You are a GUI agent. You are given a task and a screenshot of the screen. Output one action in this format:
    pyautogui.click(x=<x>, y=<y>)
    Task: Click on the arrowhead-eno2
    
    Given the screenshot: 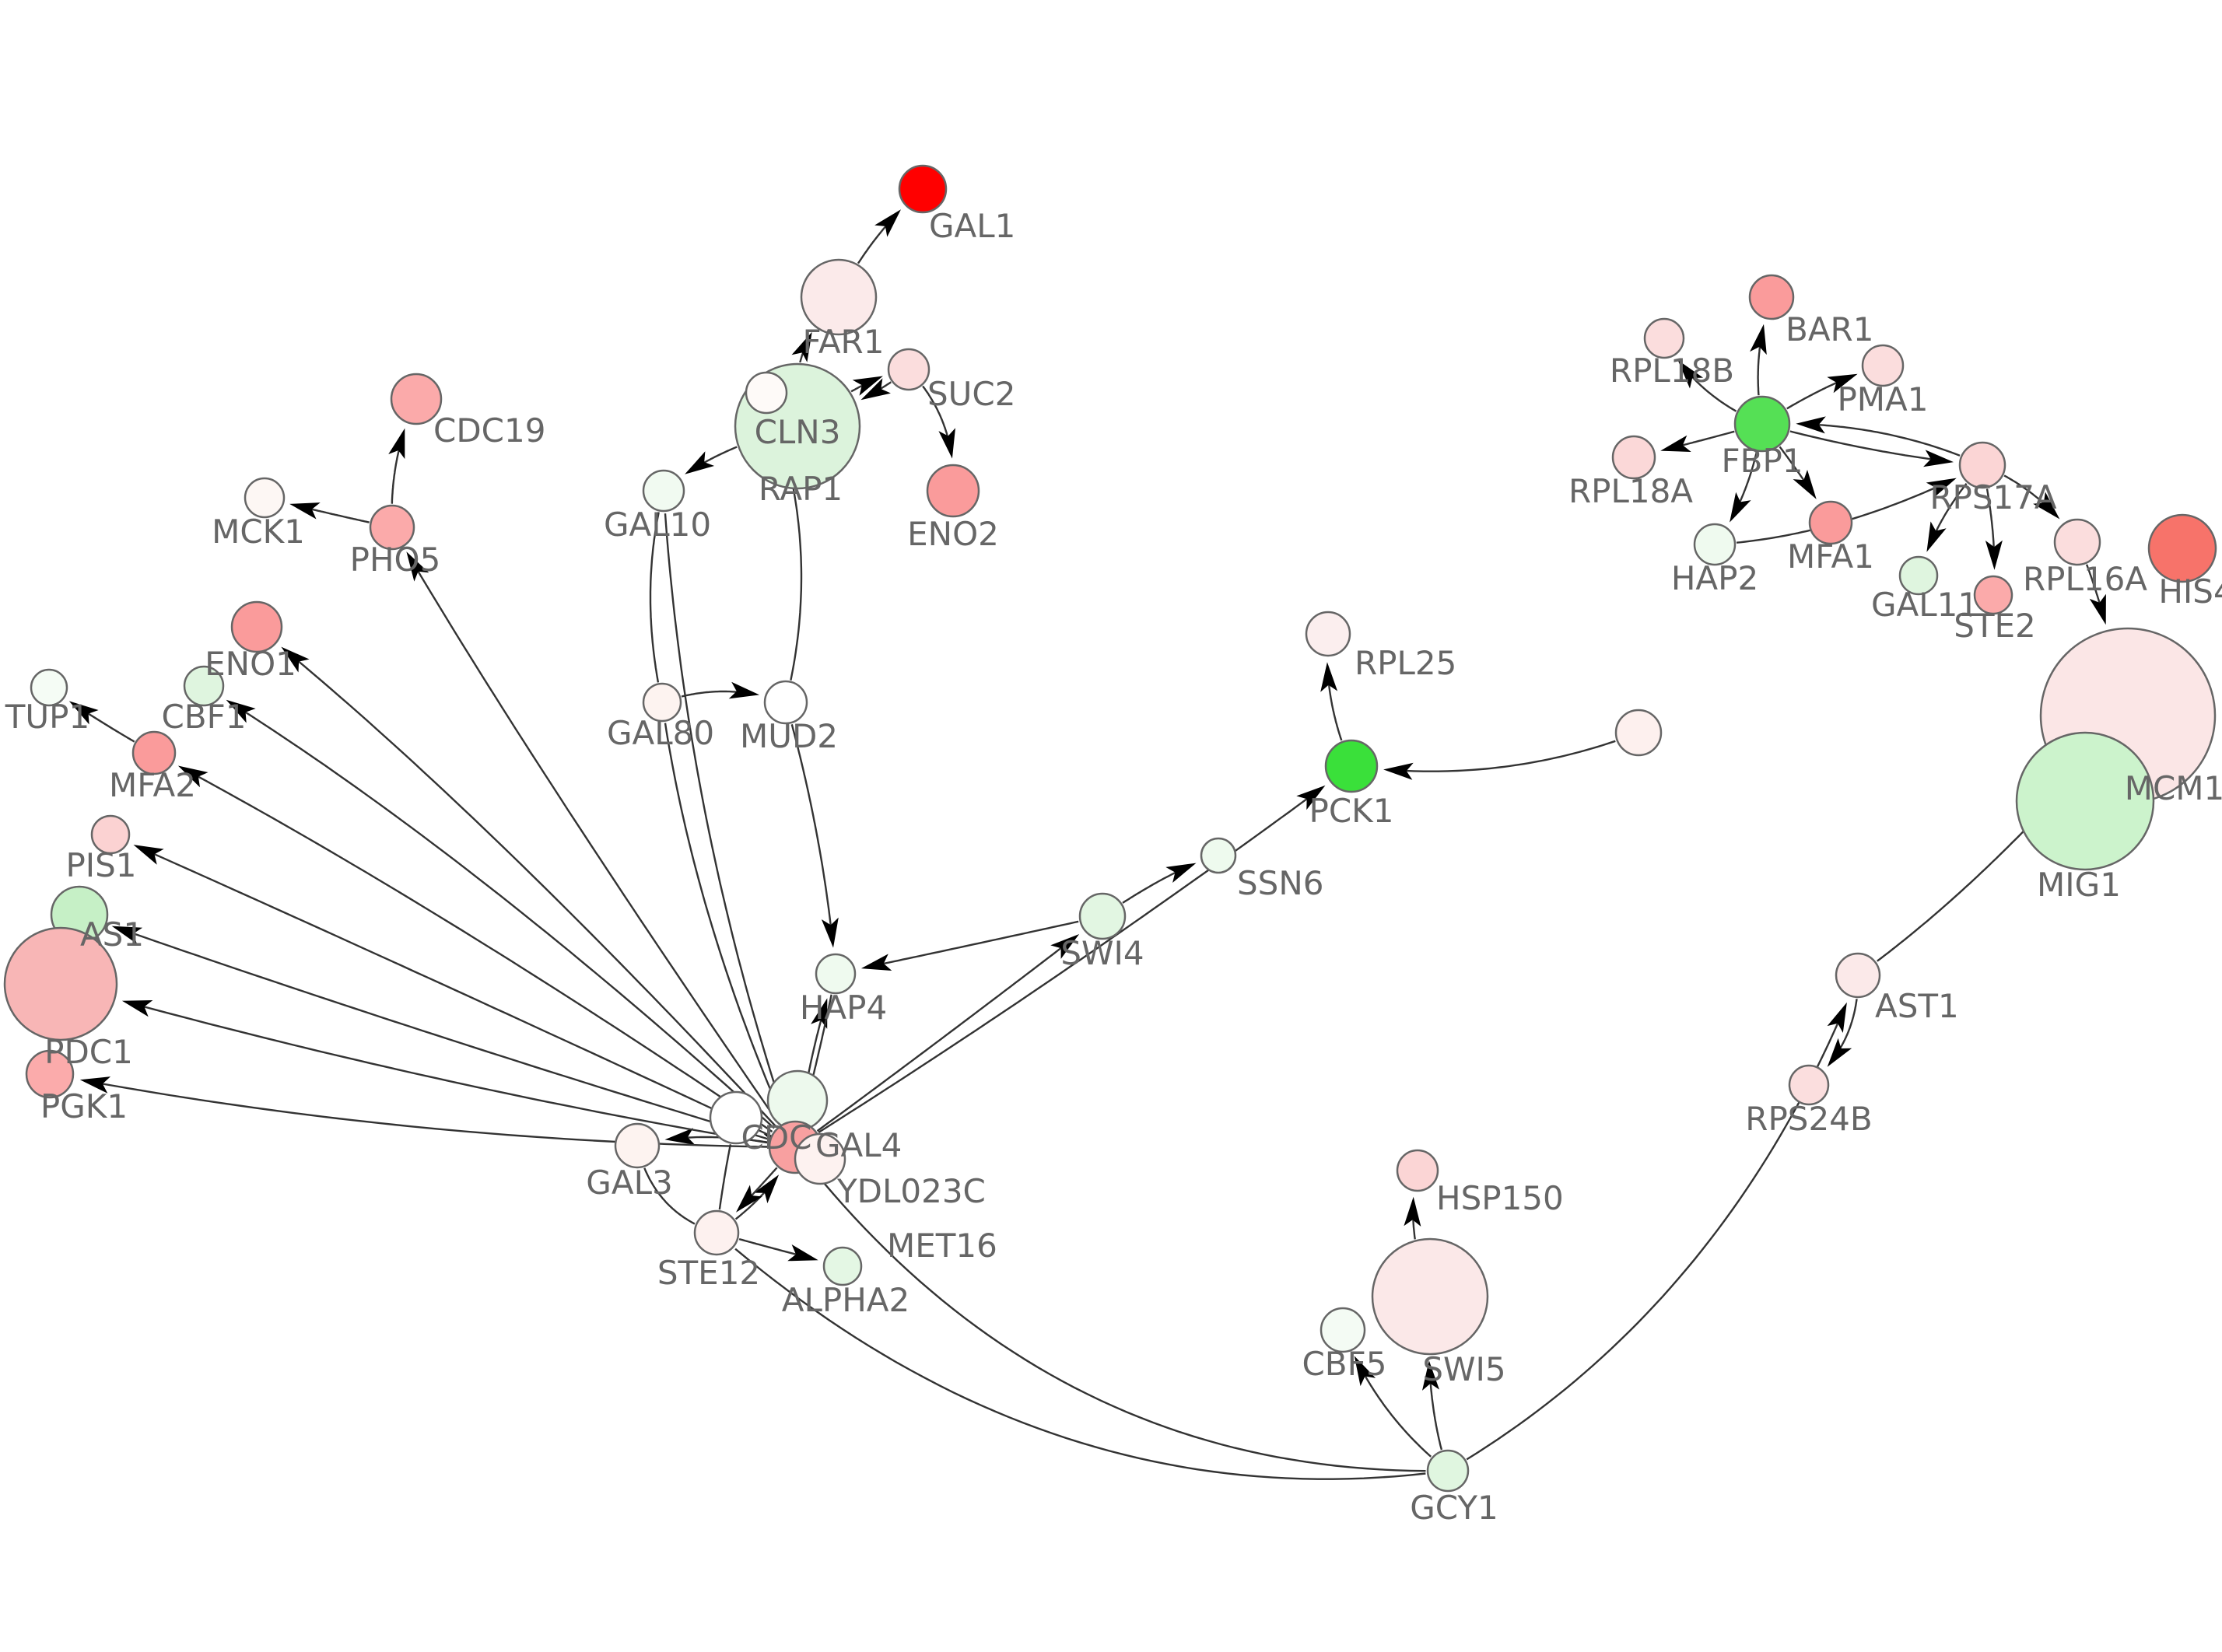 What is the action you would take?
    pyautogui.click(x=946, y=444)
    